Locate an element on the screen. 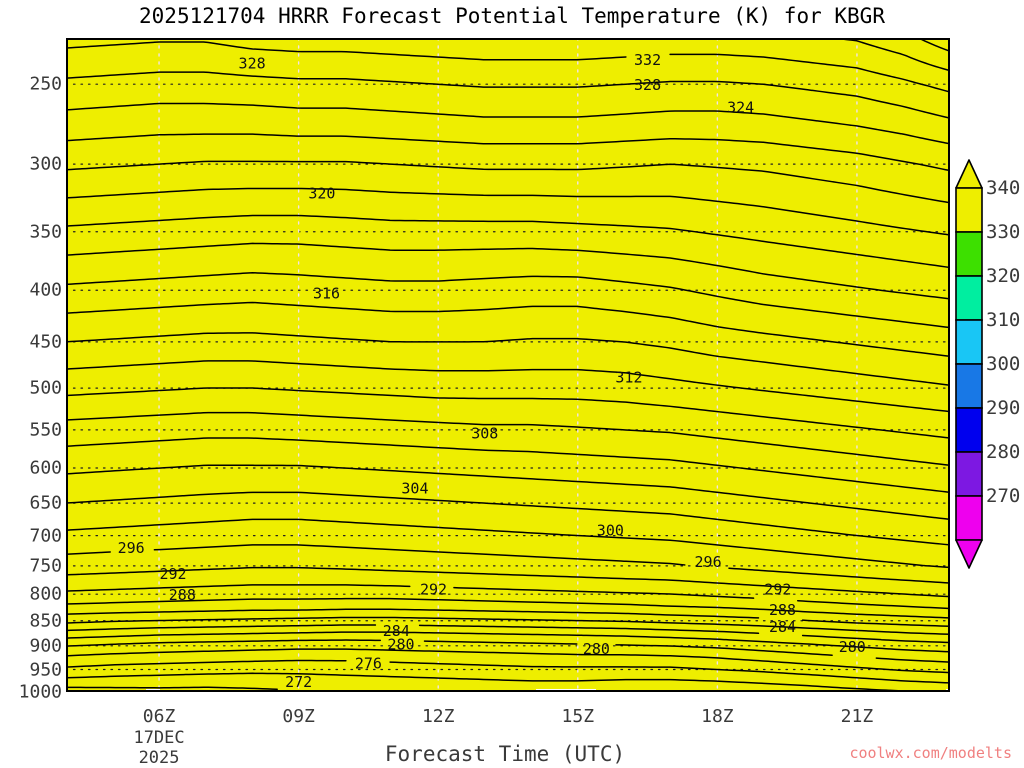 Image resolution: width=1024 pixels, height=768 pixels. y-tick-label: 300 is located at coordinates (45, 164).